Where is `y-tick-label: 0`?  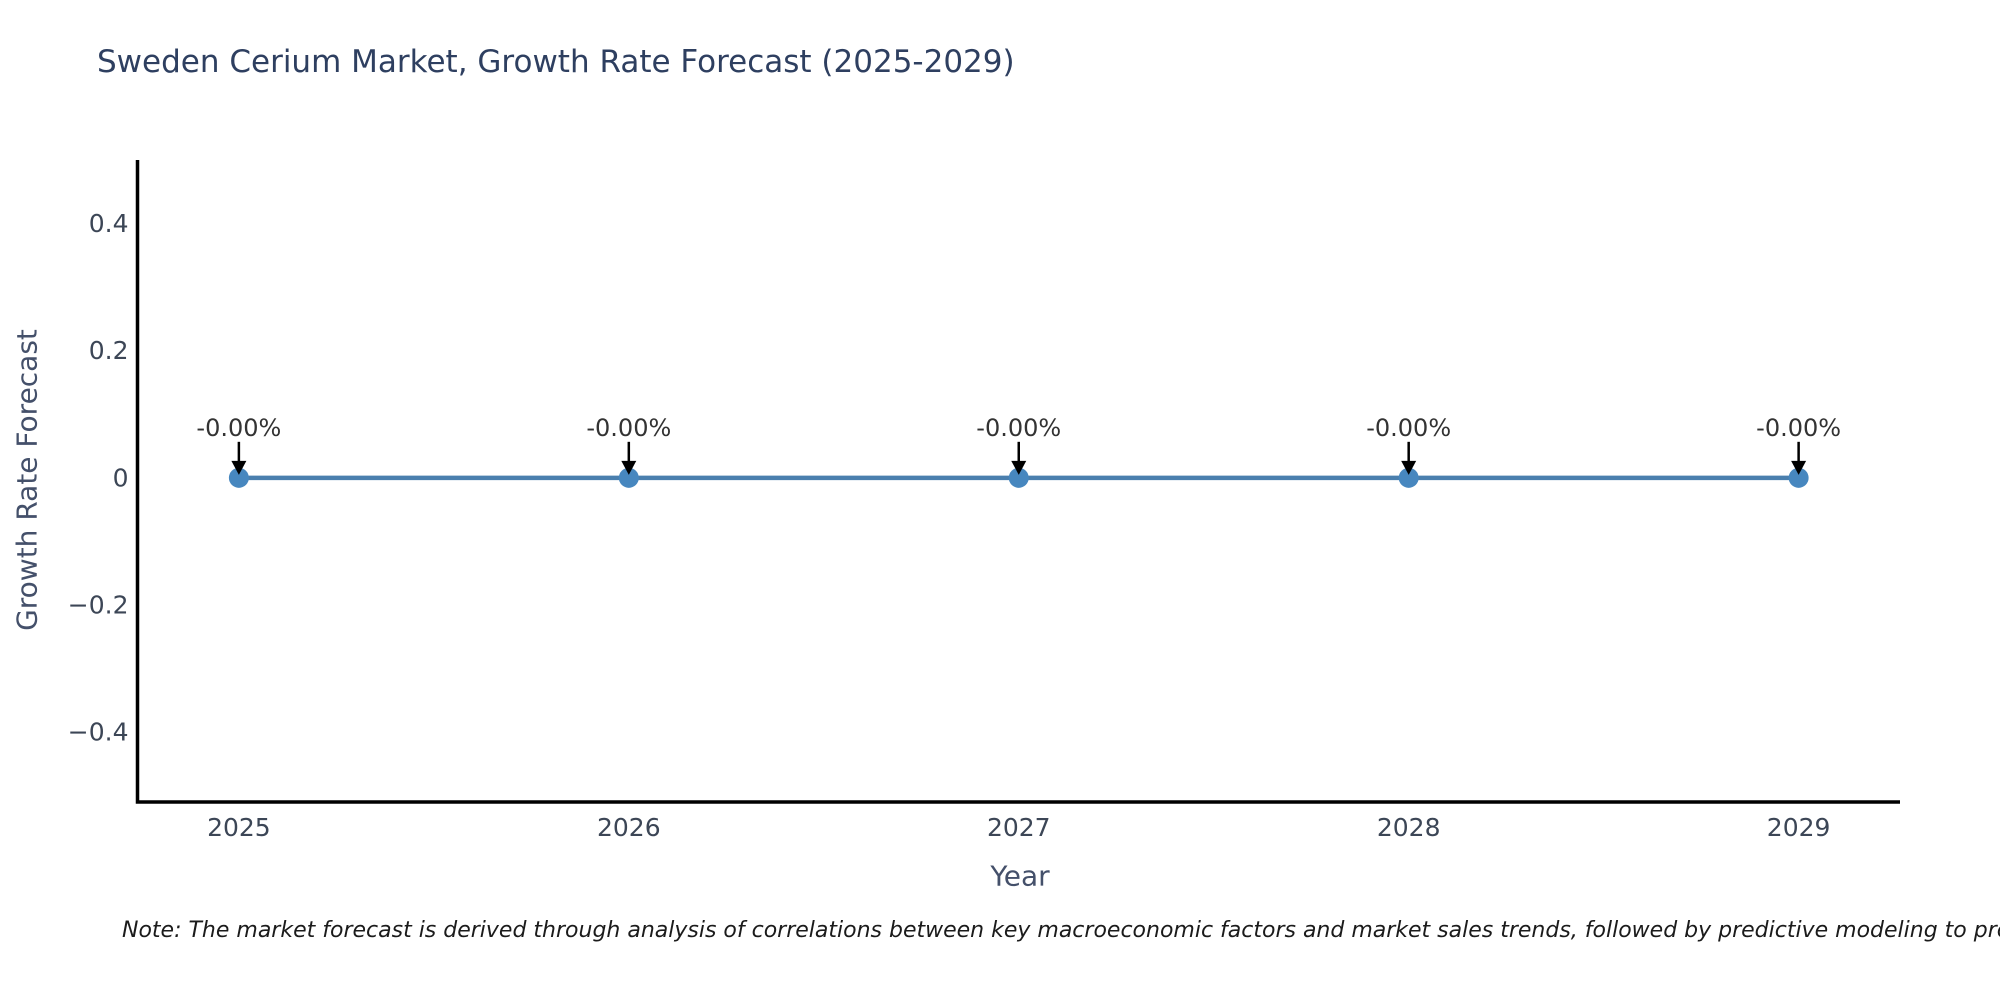 y-tick-label: 0 is located at coordinates (121, 477).